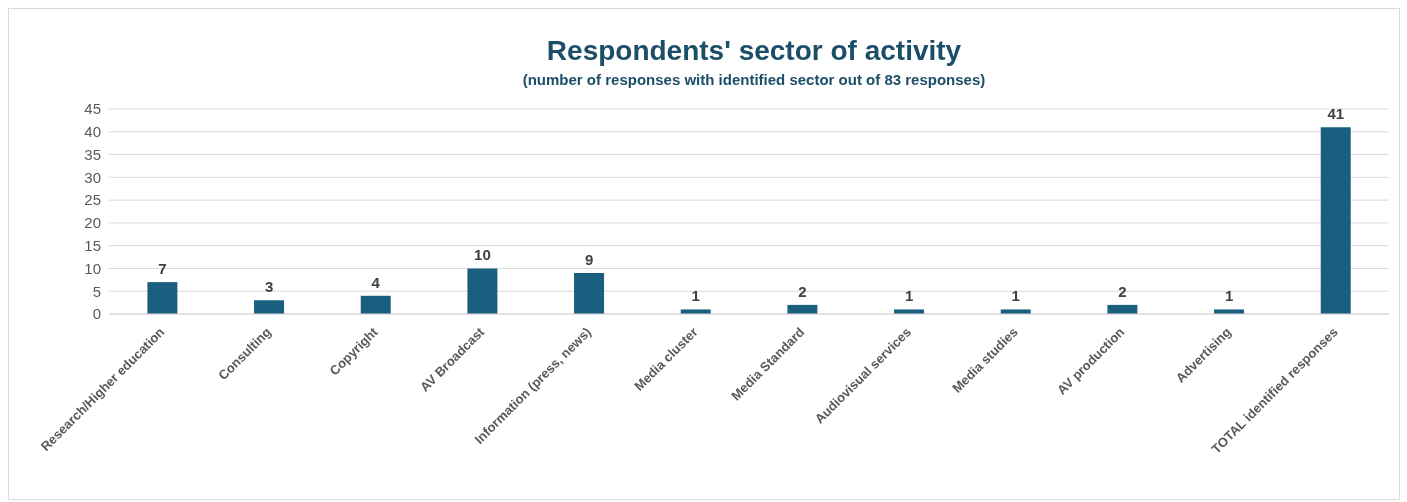  Describe the element at coordinates (754, 51) in the screenshot. I see `chart-title: Respondents' sector of activity` at that location.